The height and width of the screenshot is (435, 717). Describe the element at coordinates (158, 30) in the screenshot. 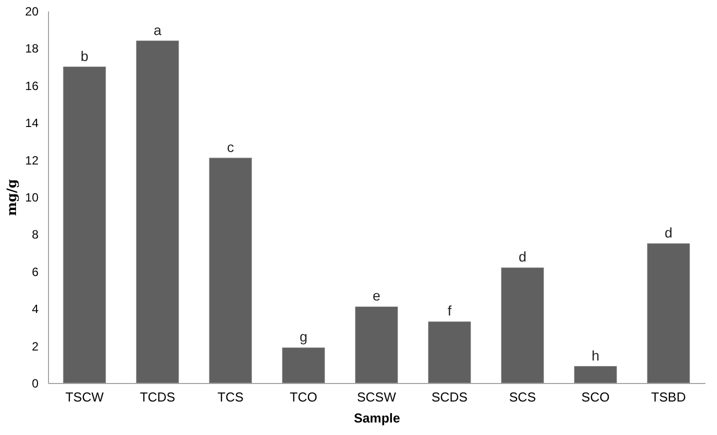

I see `data-label: a` at that location.